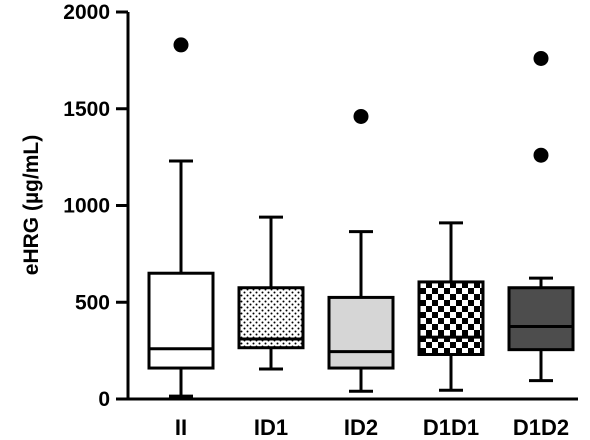 This screenshot has width=590, height=440. I want to click on x-tick-label: ID1, so click(271, 427).